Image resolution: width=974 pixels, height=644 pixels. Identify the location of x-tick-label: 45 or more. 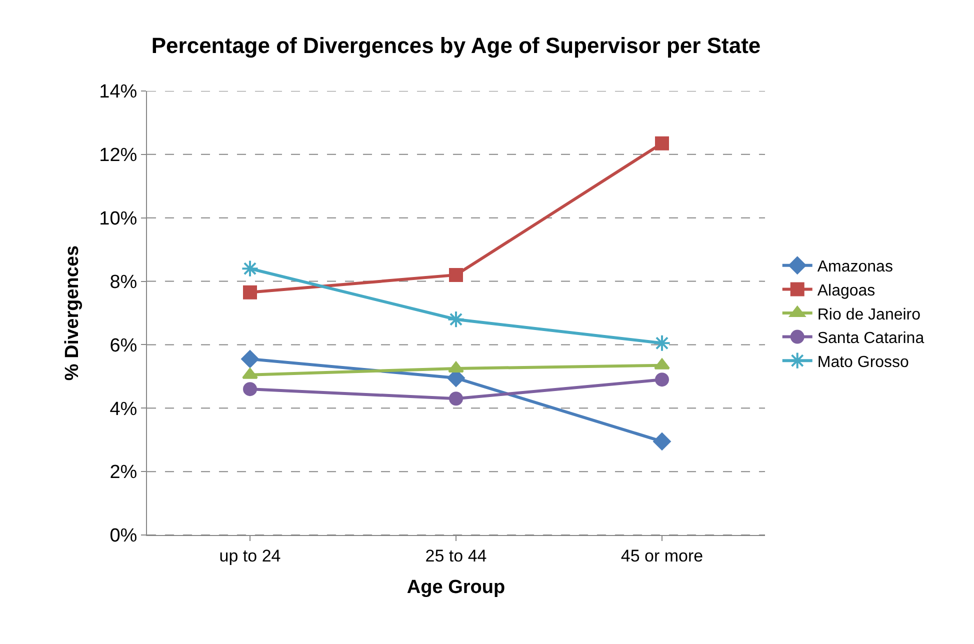
(662, 556).